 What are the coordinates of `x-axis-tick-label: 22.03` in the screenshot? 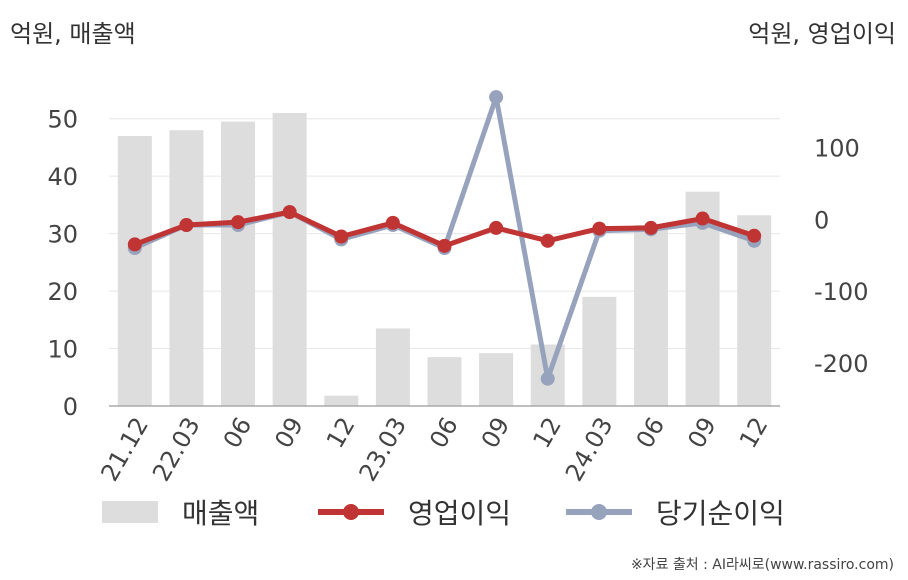 It's located at (176, 450).